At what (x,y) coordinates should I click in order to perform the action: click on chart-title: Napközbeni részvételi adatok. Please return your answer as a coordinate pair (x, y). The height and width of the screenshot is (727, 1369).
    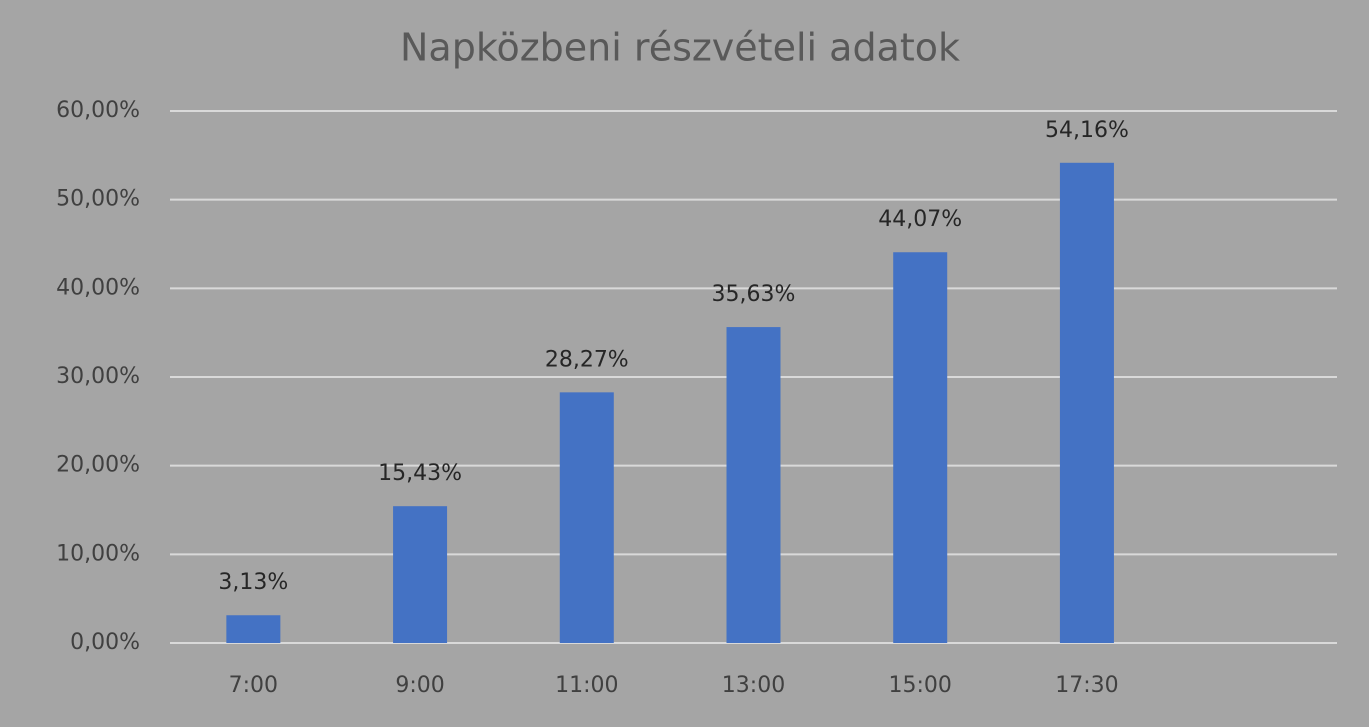
    Looking at the image, I should click on (680, 48).